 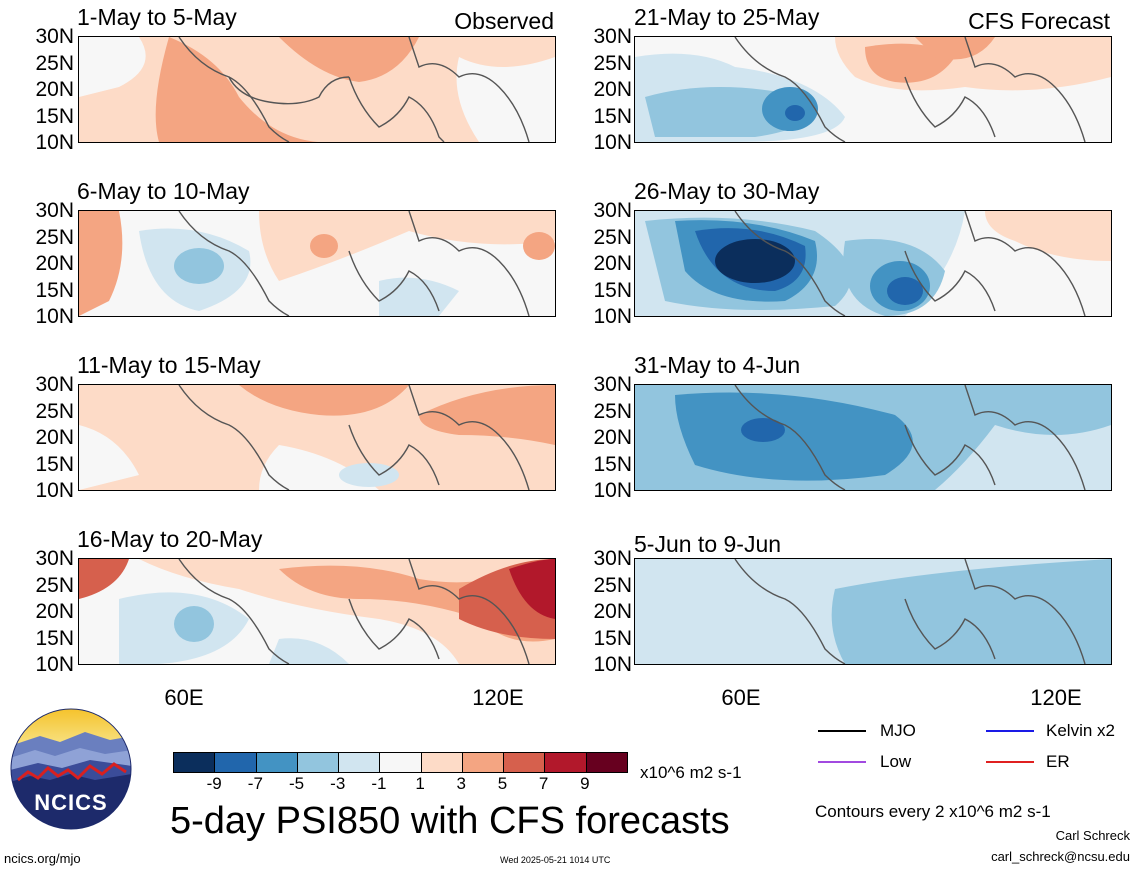 I want to click on colorbar, so click(x=400, y=762).